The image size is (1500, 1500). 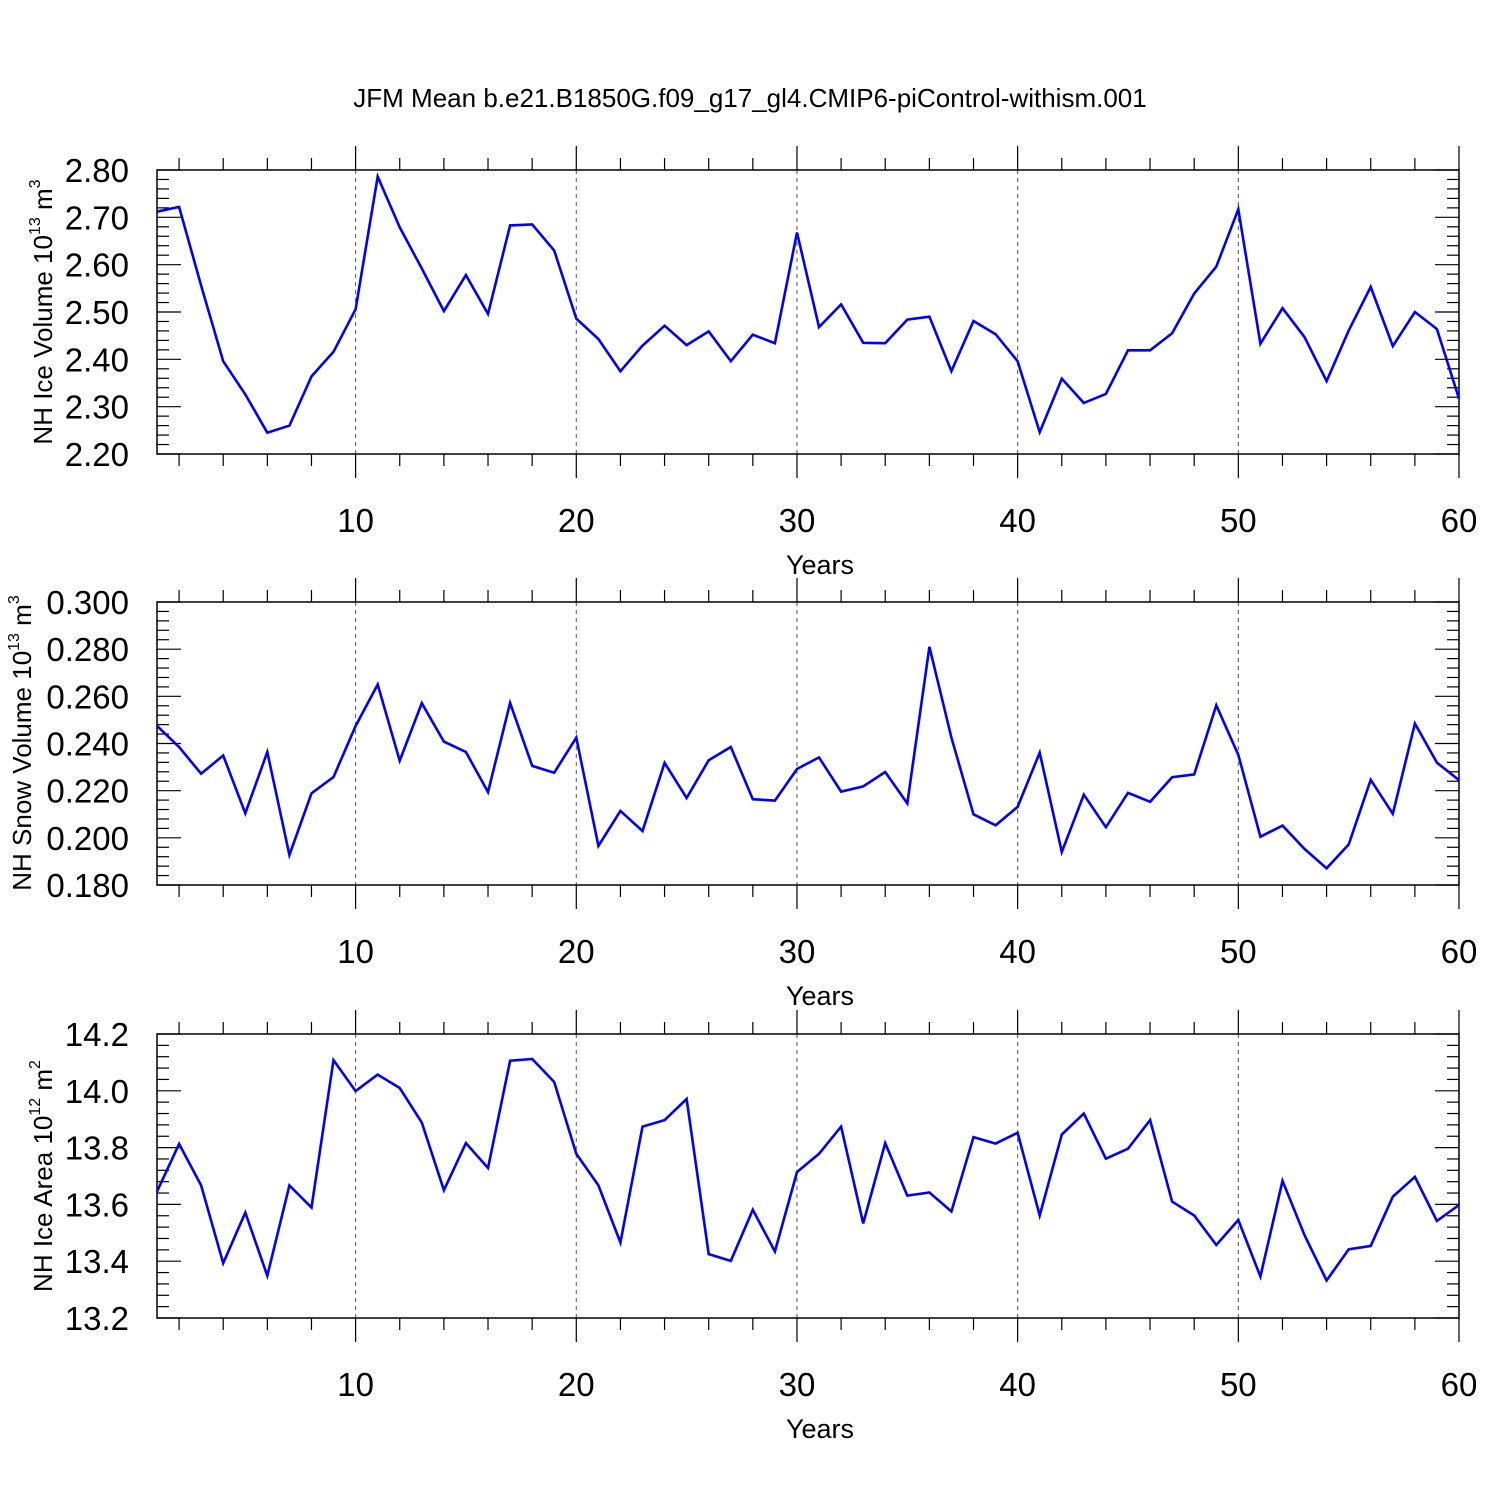 What do you see at coordinates (97, 265) in the screenshot?
I see `y-tick-label: 2.60` at bounding box center [97, 265].